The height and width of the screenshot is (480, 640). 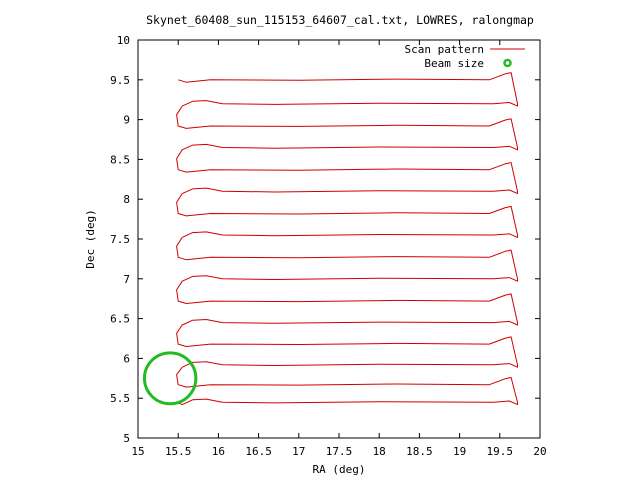 What do you see at coordinates (419, 451) in the screenshot?
I see `x-tick-label: 18.5` at bounding box center [419, 451].